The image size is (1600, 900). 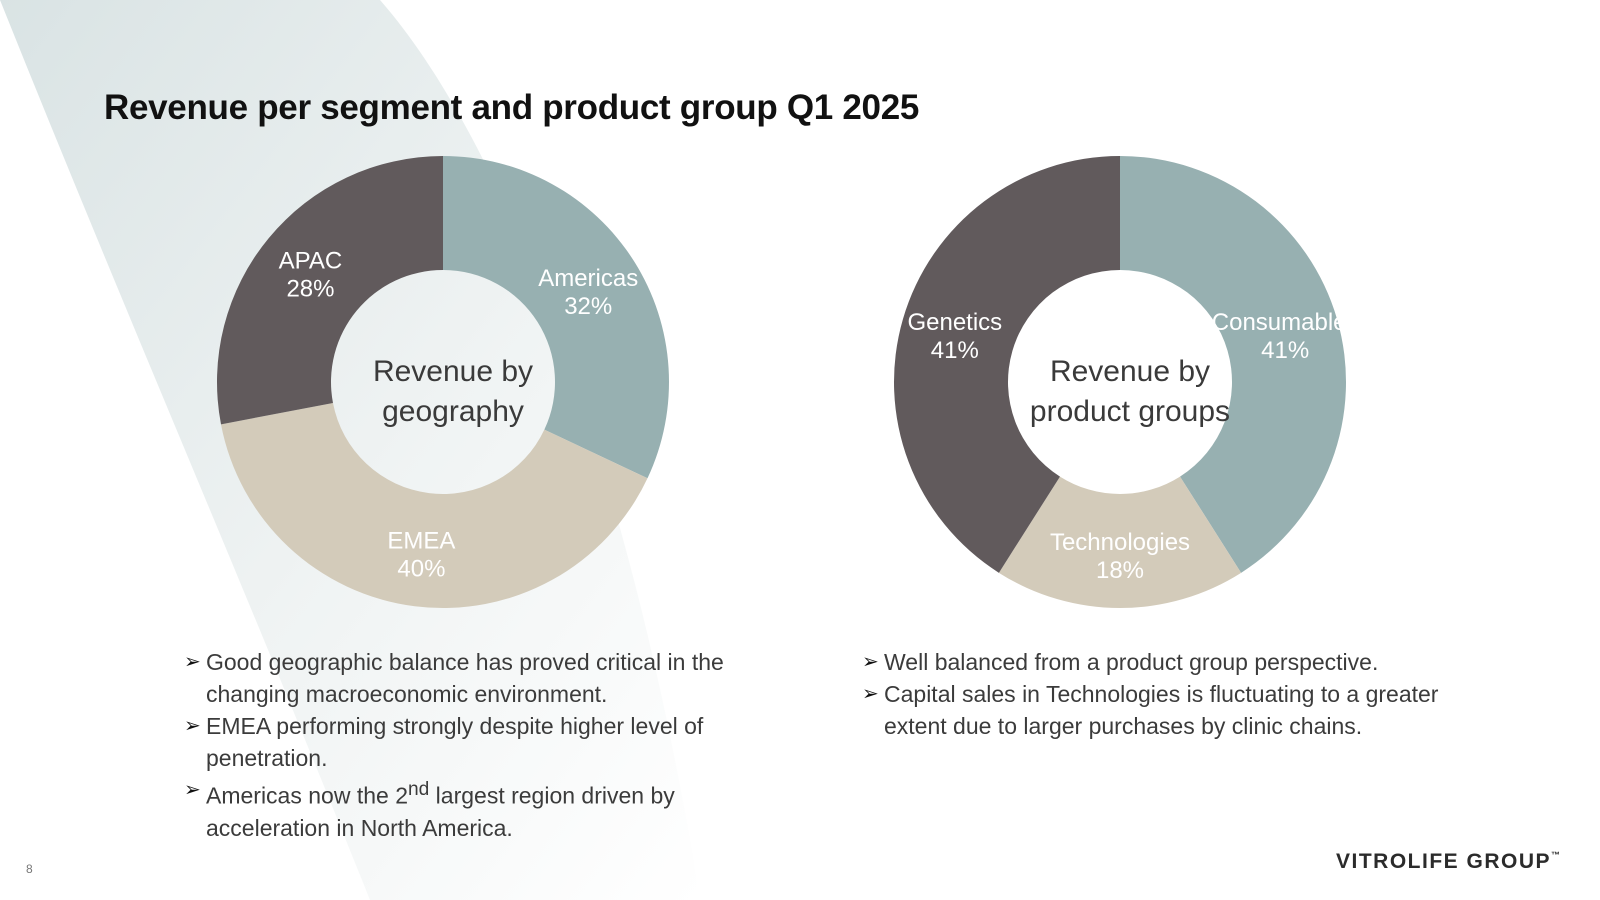 I want to click on product-label-consumables: Consumables, so click(x=1285, y=322).